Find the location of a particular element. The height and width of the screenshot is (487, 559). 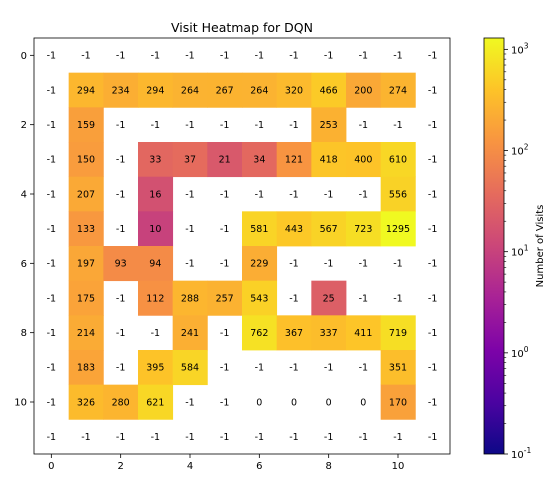

cell-value-label: 133 is located at coordinates (86, 229).